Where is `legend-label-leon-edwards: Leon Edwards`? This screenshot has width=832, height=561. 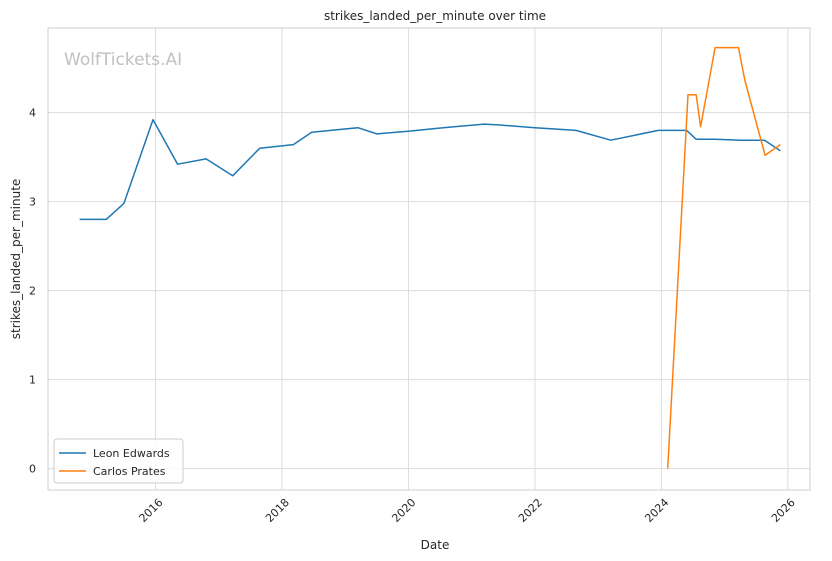 legend-label-leon-edwards: Leon Edwards is located at coordinates (131, 453).